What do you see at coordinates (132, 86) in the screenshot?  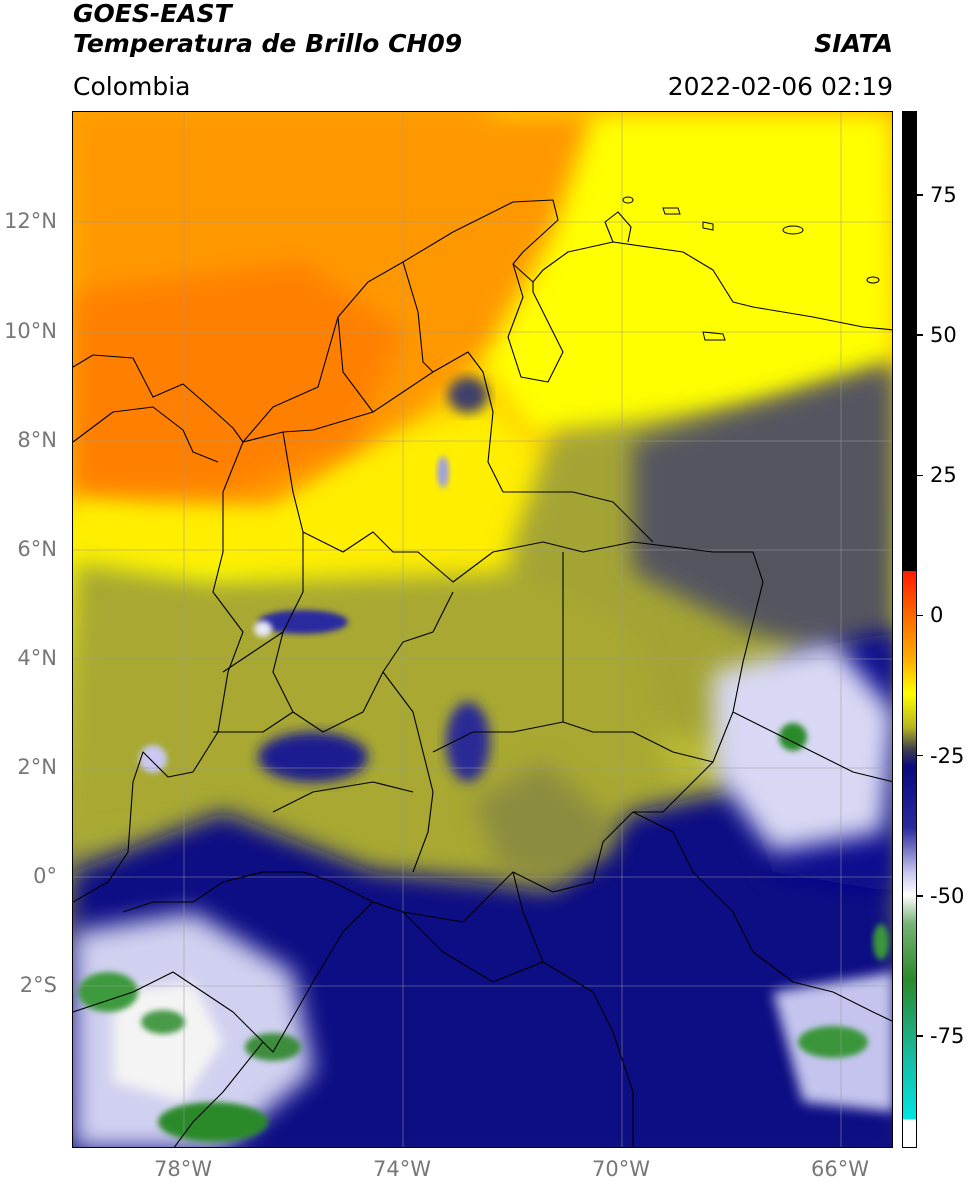 I see `region-label: Colombia` at bounding box center [132, 86].